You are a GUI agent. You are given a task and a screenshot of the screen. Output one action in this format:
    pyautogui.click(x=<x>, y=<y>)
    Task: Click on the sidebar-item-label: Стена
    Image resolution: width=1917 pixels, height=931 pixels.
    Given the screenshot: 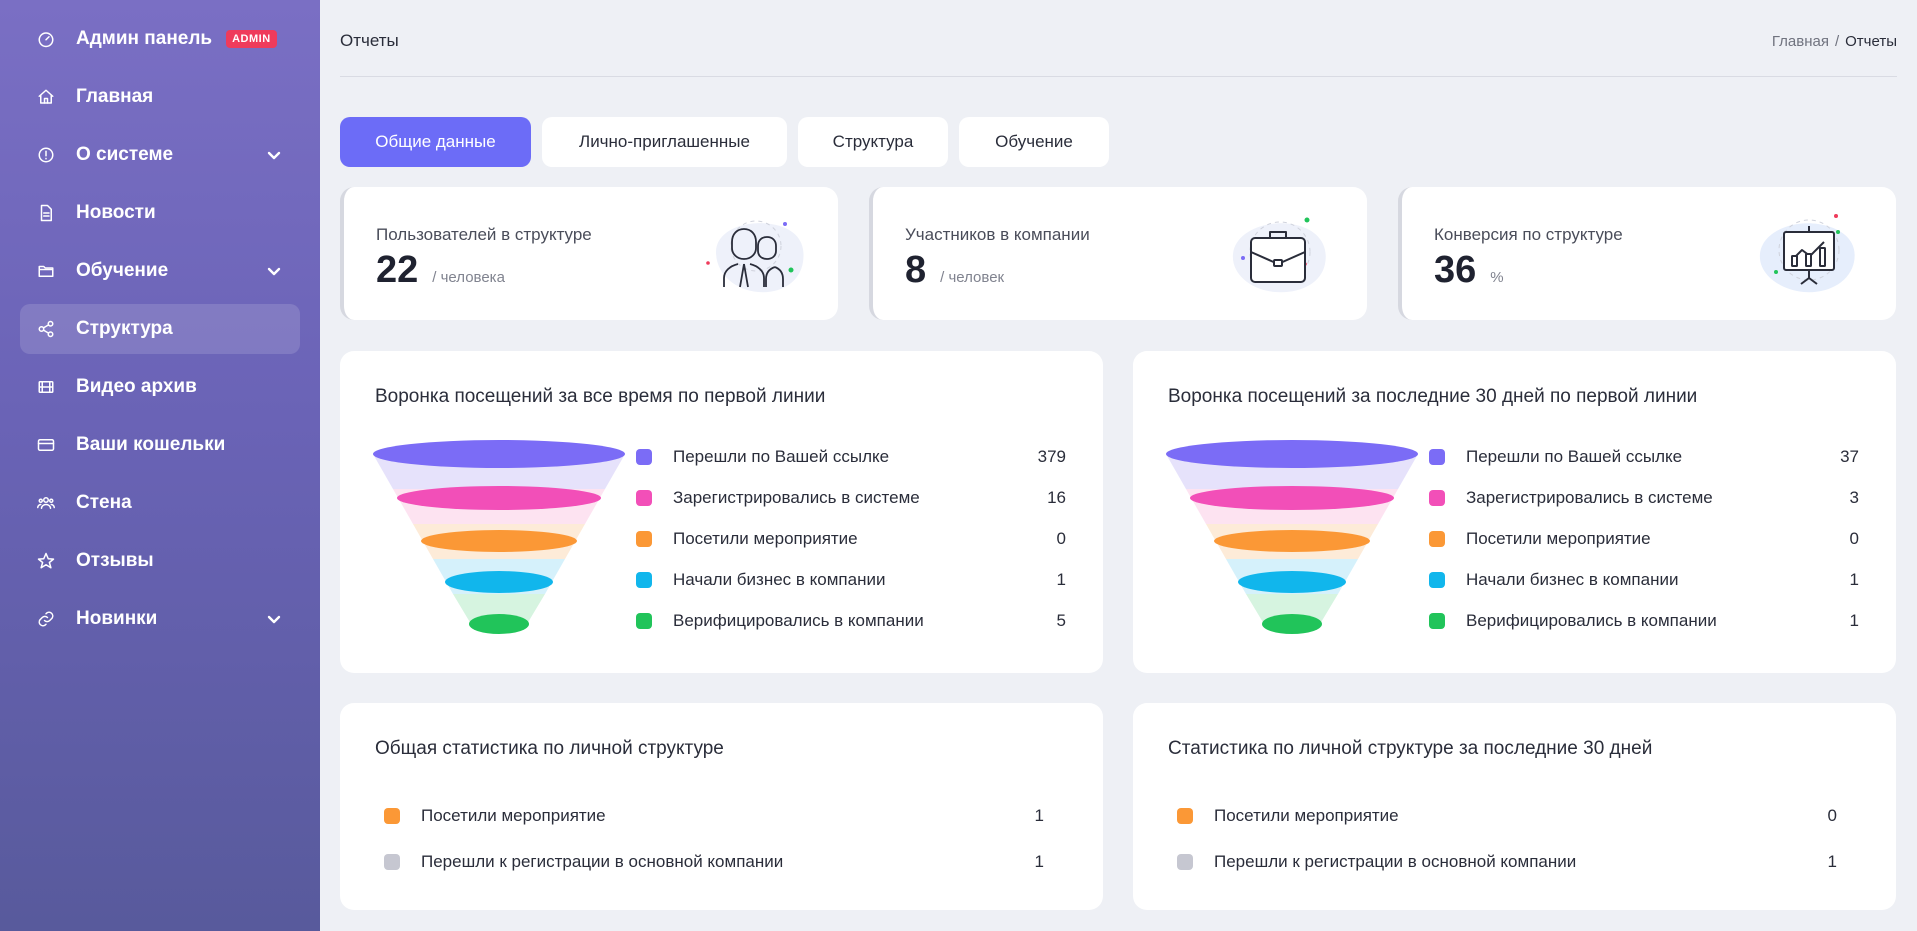 What is the action you would take?
    pyautogui.click(x=104, y=502)
    